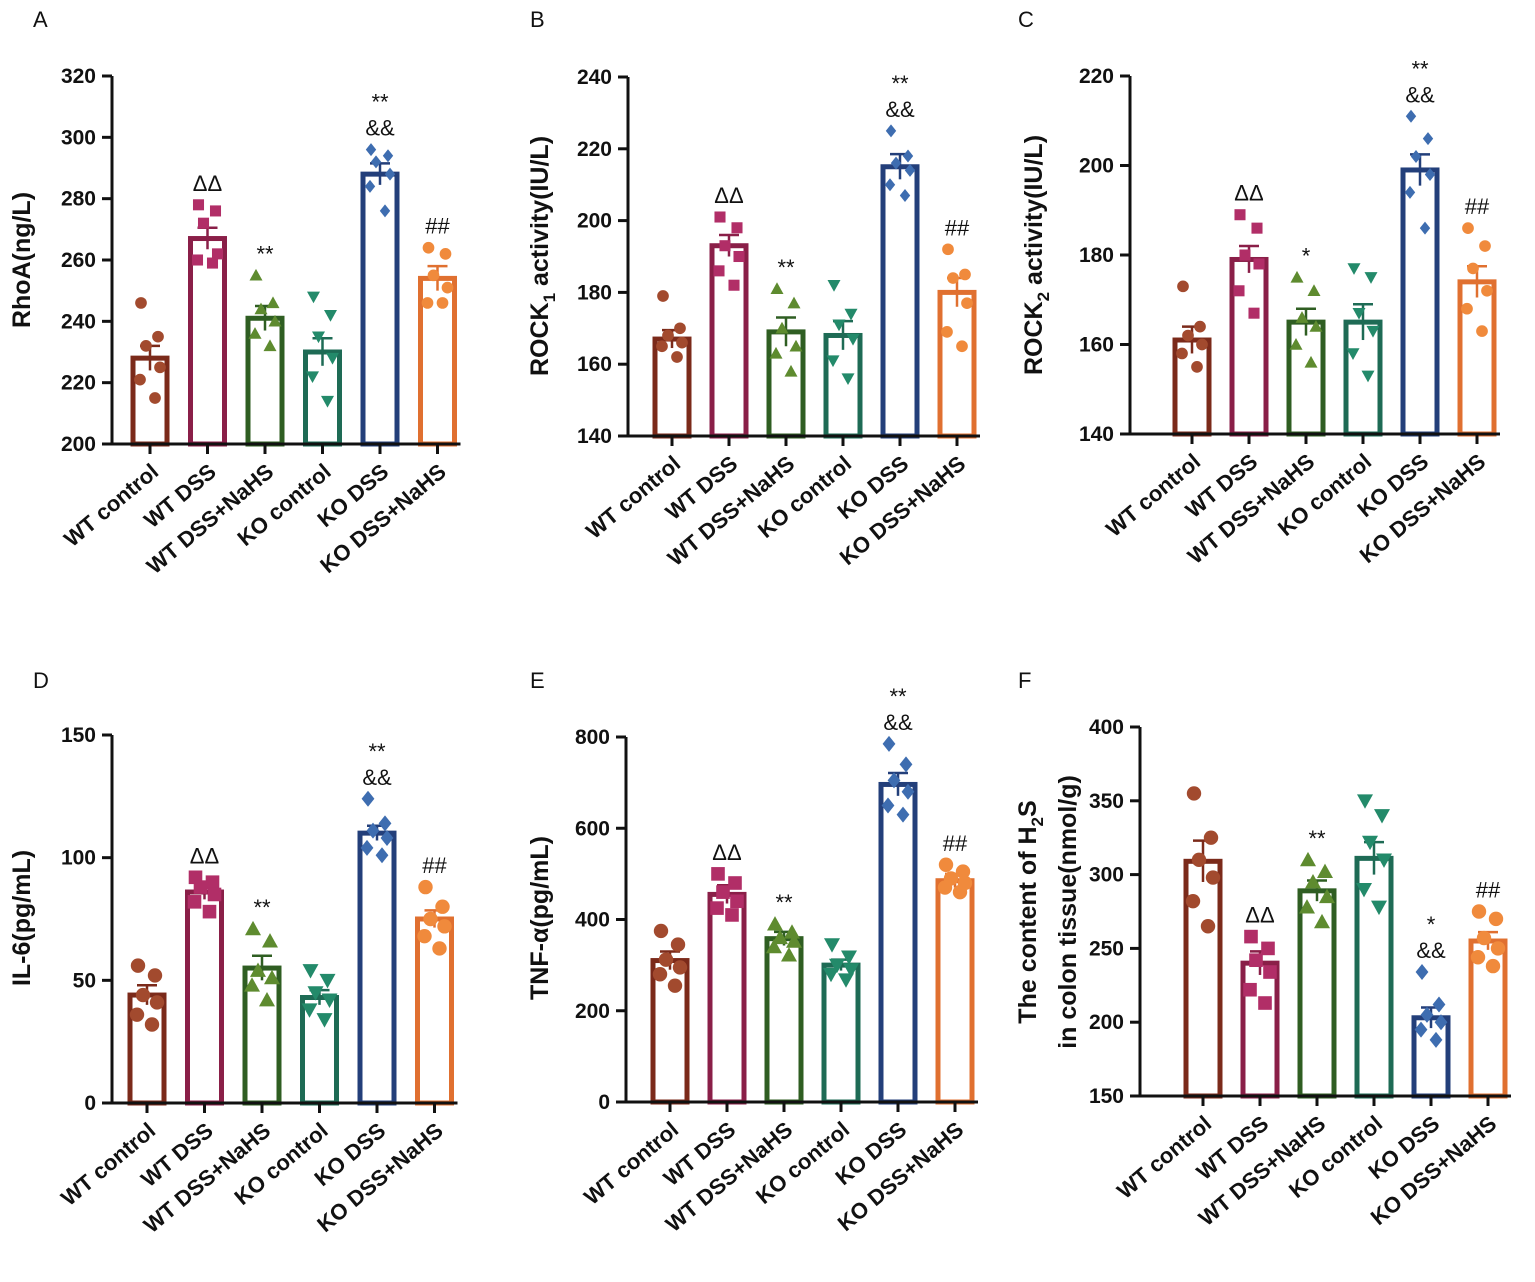 The image size is (1535, 1282). I want to click on y-tick-label: 400, so click(592, 920).